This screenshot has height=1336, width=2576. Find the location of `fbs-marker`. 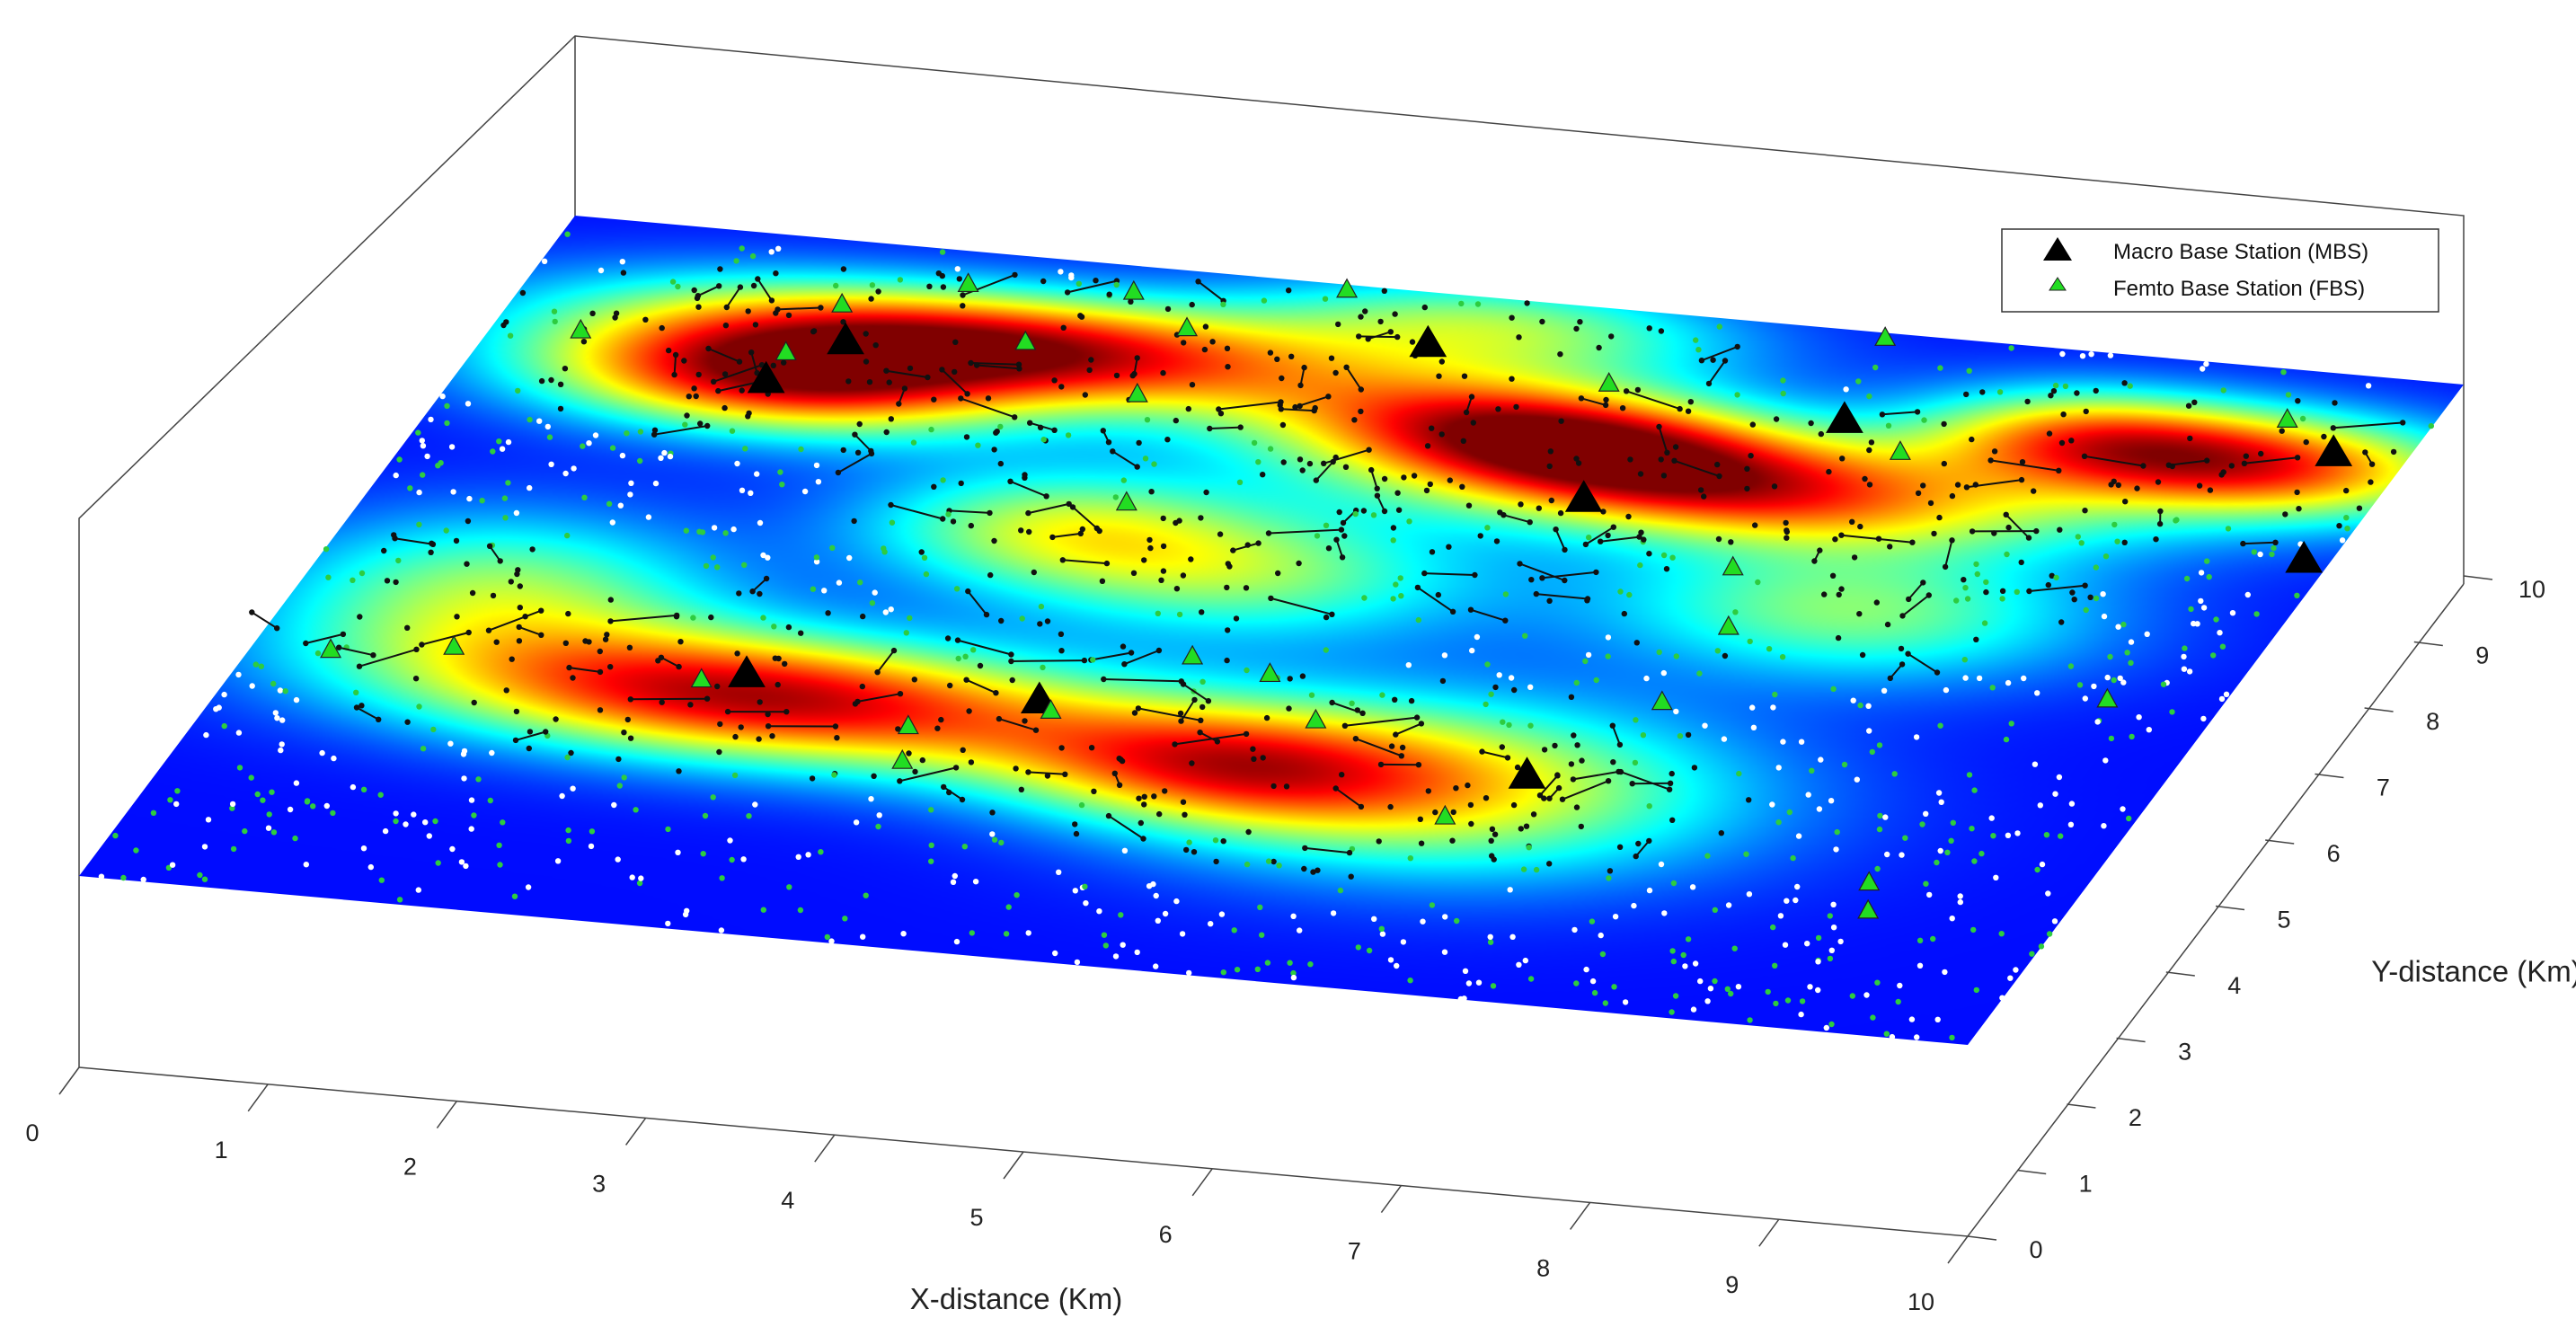

fbs-marker is located at coordinates (786, 351).